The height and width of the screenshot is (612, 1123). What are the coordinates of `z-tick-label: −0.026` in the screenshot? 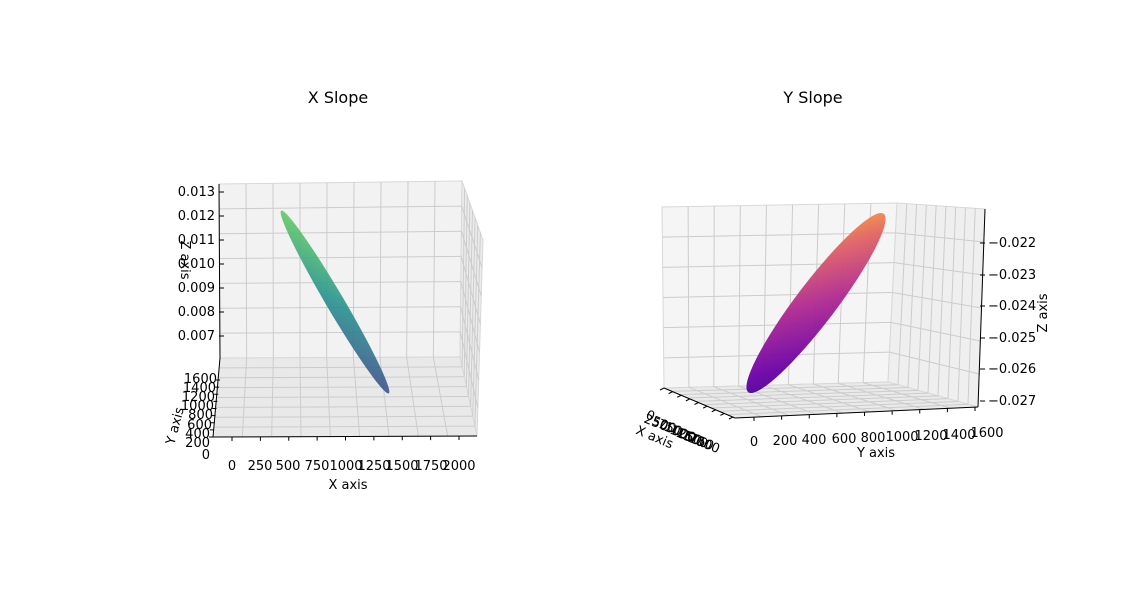 It's located at (1012, 369).